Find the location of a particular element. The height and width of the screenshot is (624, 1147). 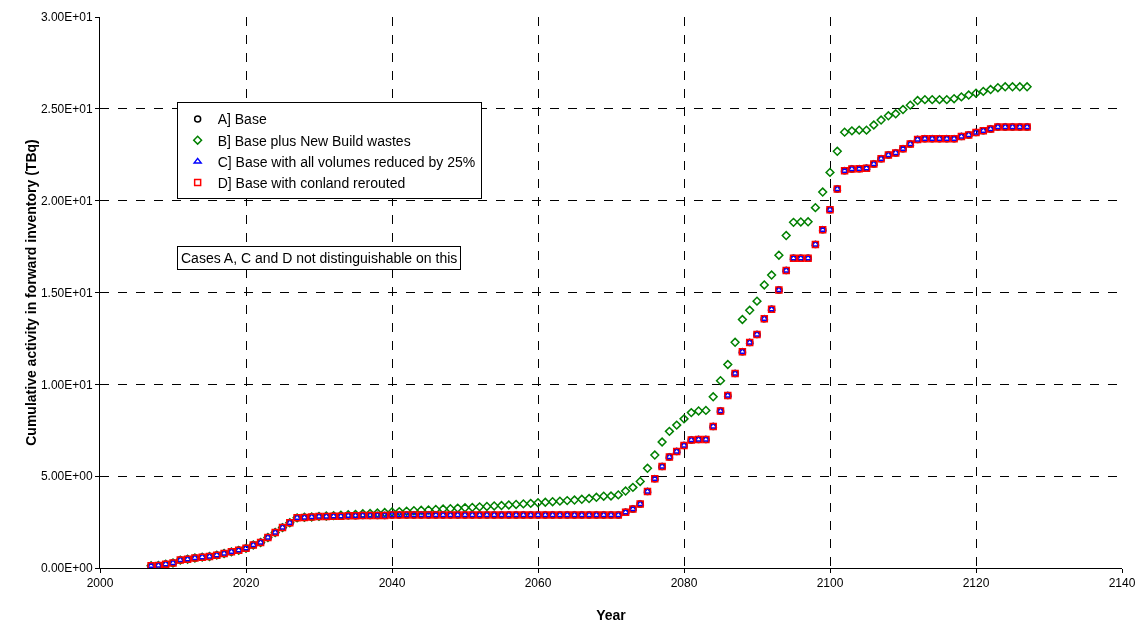

legend-label: C] Base with all volumes reduced by 25% is located at coordinates (346, 161).